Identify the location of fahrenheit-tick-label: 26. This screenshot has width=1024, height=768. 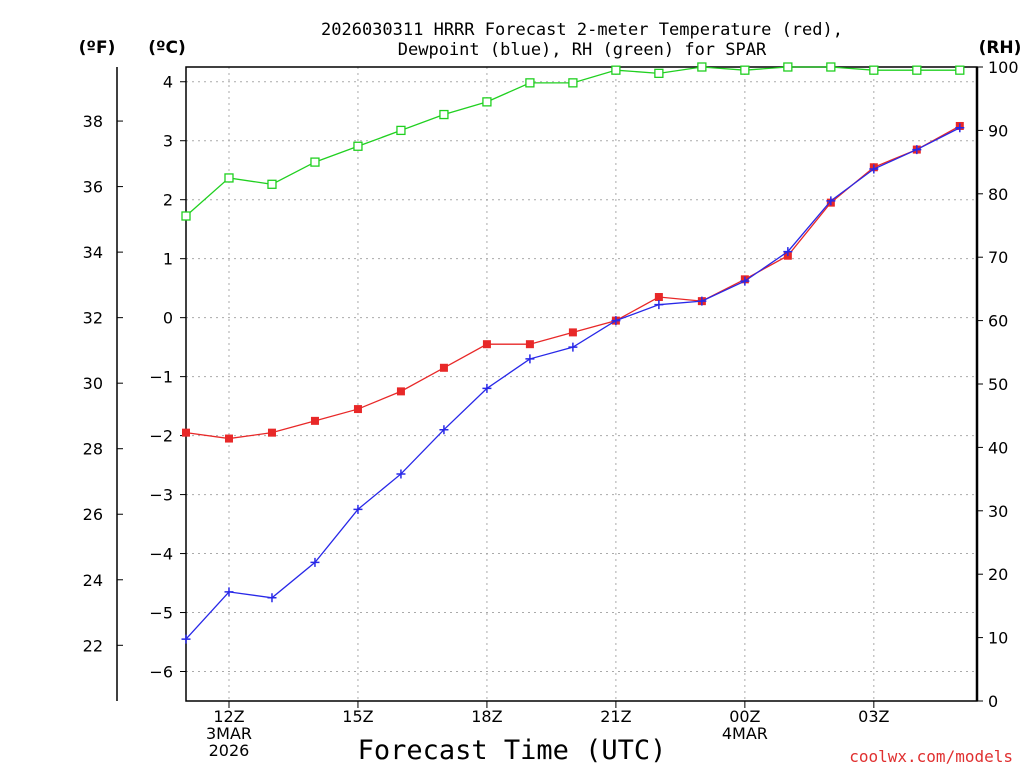
(93, 514).